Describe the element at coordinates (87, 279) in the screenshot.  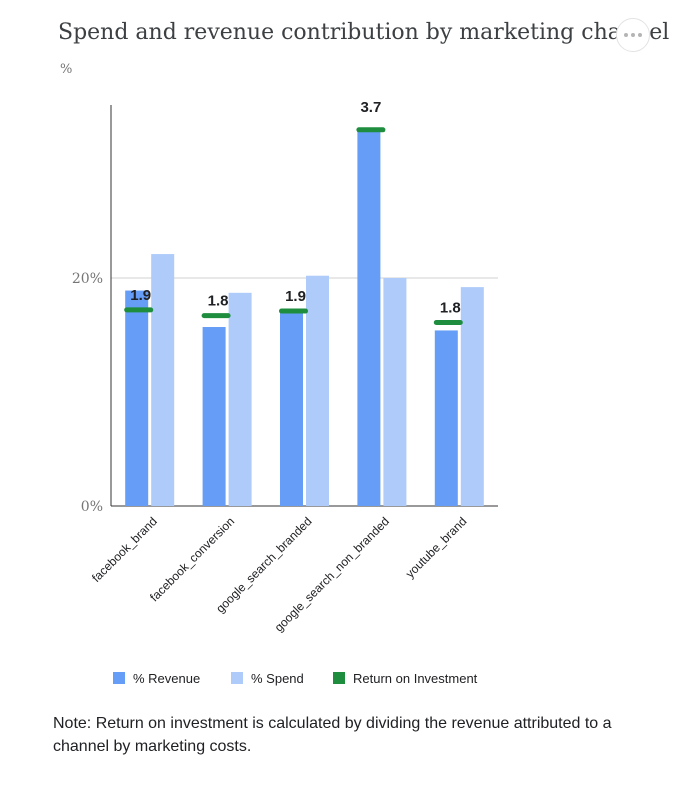
I see `y-tick-label: 20%` at that location.